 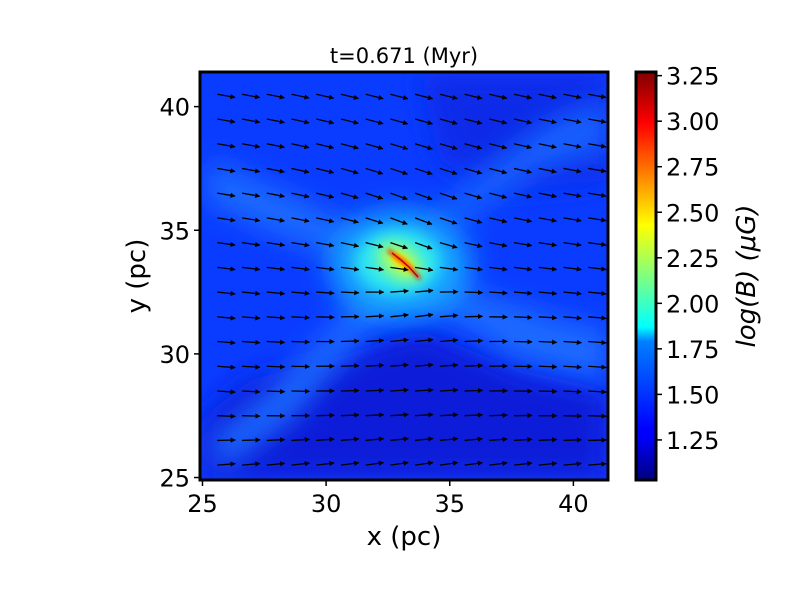 What do you see at coordinates (179, 293) in the screenshot?
I see `y-axis-ticks: 25 30 35 40` at bounding box center [179, 293].